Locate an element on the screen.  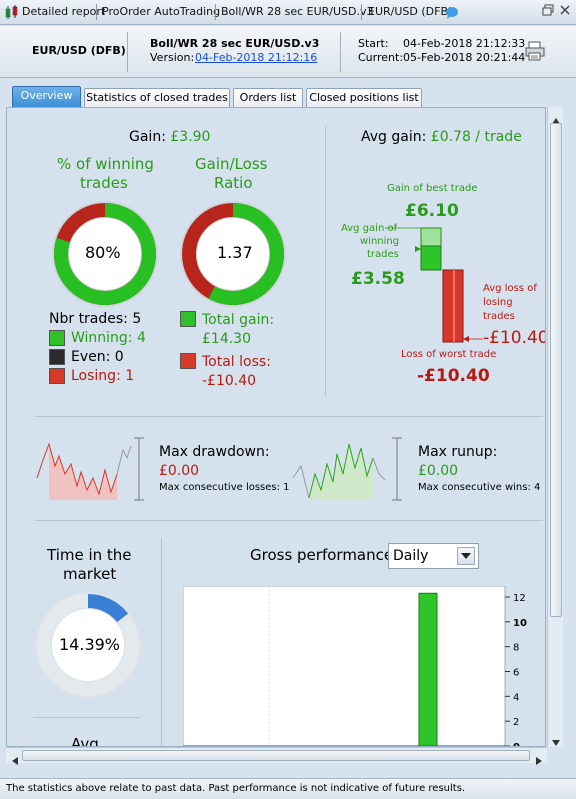
chart-candles-icon is located at coordinates (12, 12).